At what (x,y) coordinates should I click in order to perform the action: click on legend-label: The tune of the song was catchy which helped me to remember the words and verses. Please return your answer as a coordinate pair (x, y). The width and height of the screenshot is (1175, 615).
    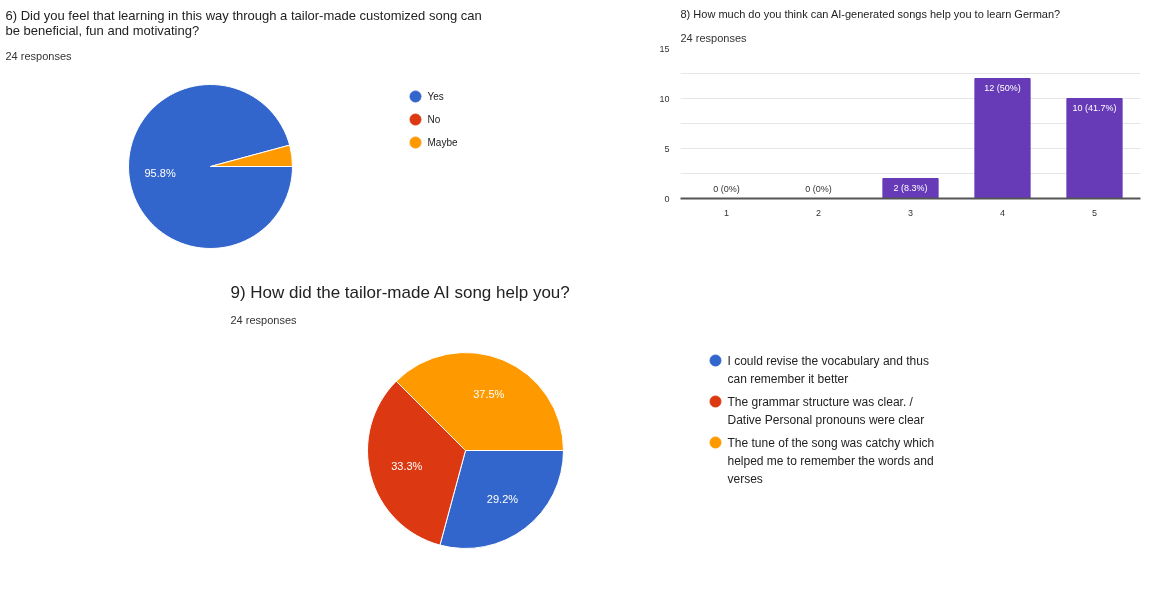
    Looking at the image, I should click on (831, 460).